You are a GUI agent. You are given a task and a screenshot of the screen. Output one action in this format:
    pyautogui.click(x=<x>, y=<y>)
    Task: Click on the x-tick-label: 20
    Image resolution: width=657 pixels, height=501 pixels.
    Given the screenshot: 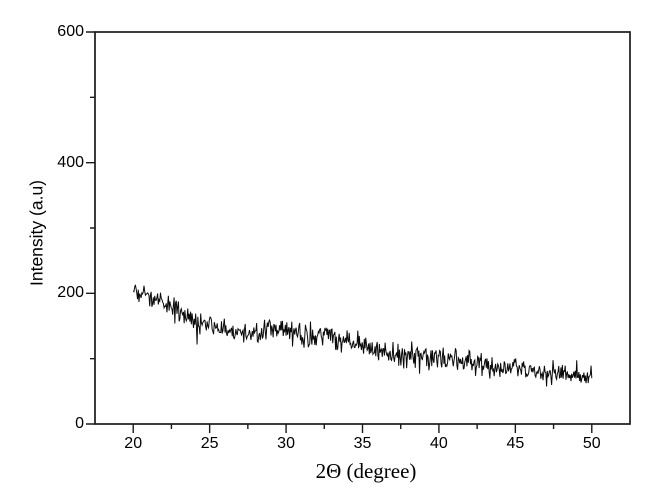 What is the action you would take?
    pyautogui.click(x=133, y=443)
    